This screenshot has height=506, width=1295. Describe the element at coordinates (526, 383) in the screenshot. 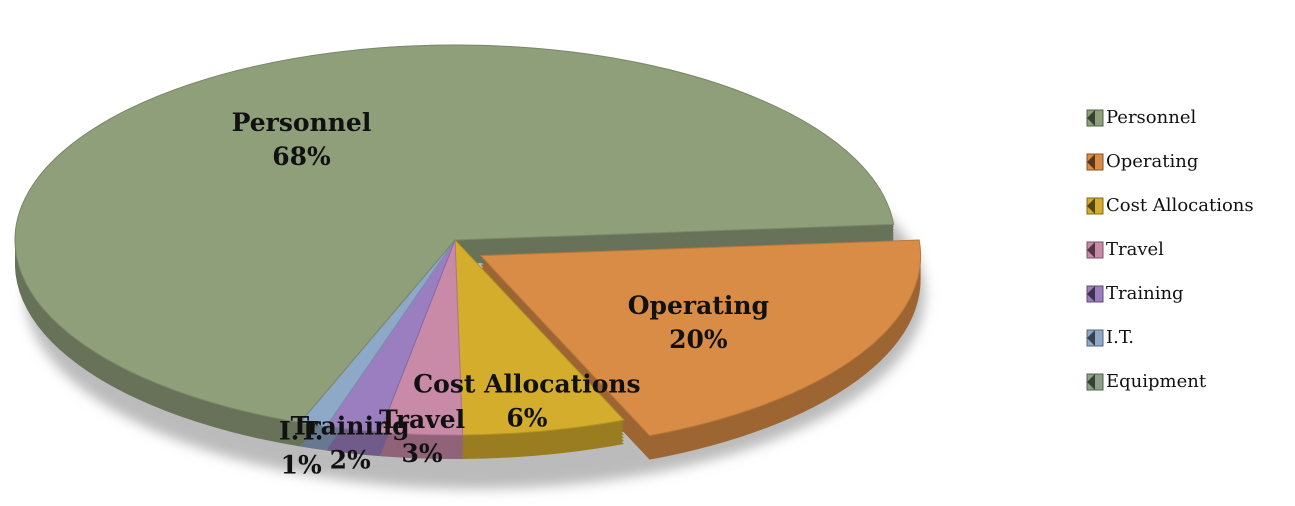

I see `data-label-name: Cost Allocations` at that location.